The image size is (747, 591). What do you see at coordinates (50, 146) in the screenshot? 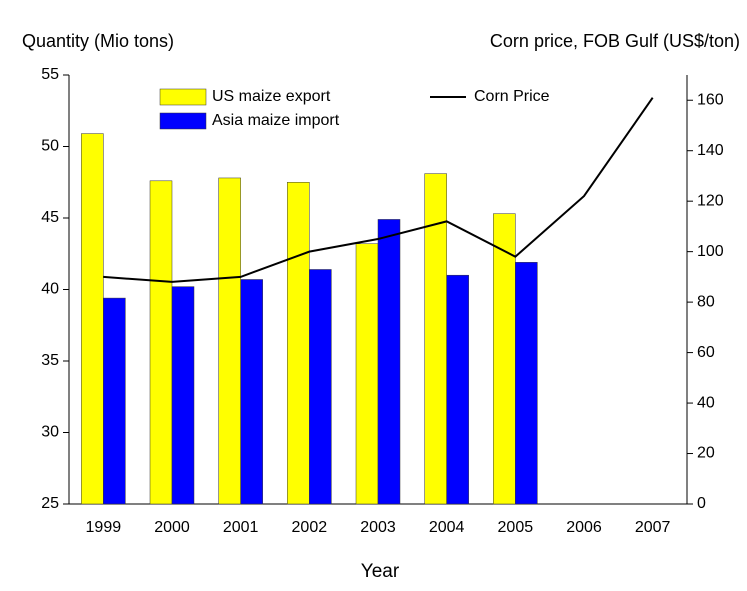
I see `y-tick-label: 50` at bounding box center [50, 146].